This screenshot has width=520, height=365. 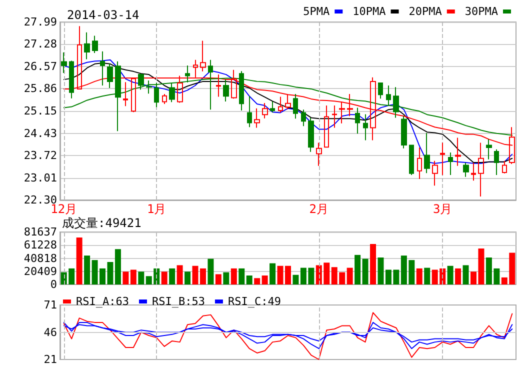 What do you see at coordinates (40, 89) in the screenshot?
I see `y-tick-label: 25.86` at bounding box center [40, 89].